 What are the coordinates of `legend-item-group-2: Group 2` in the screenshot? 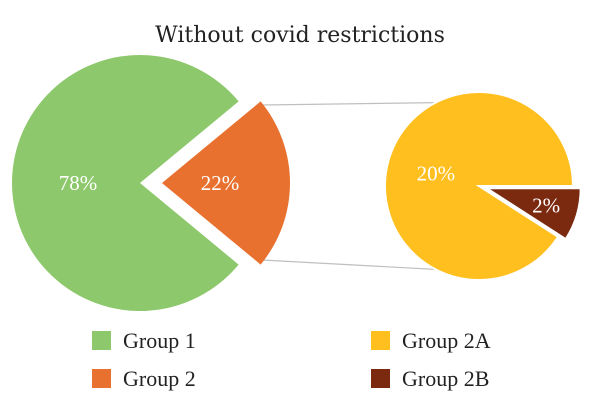 It's located at (144, 378).